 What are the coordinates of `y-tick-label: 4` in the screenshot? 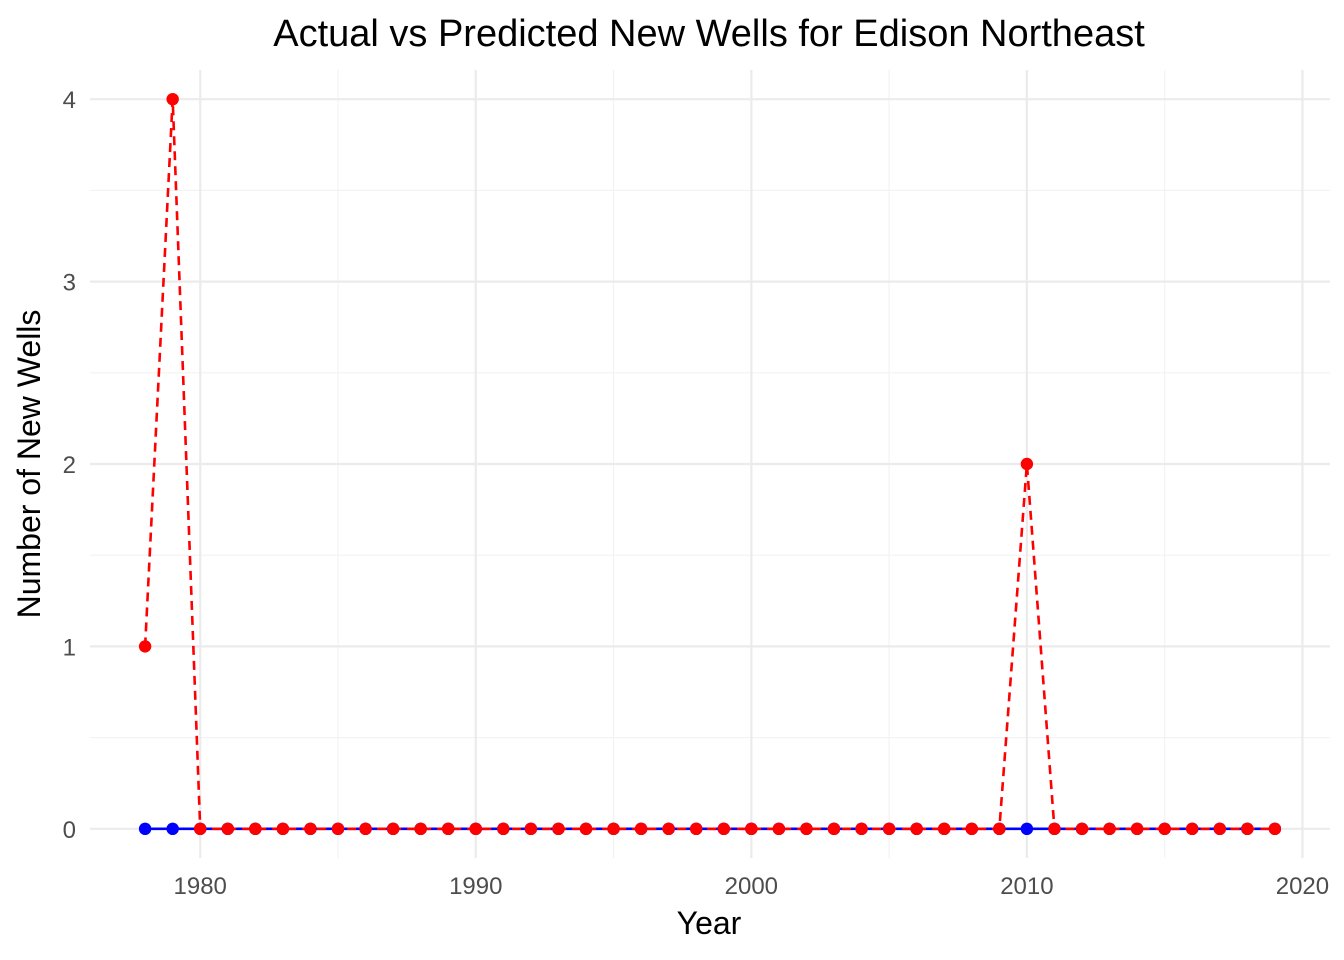 It's located at (69, 100).